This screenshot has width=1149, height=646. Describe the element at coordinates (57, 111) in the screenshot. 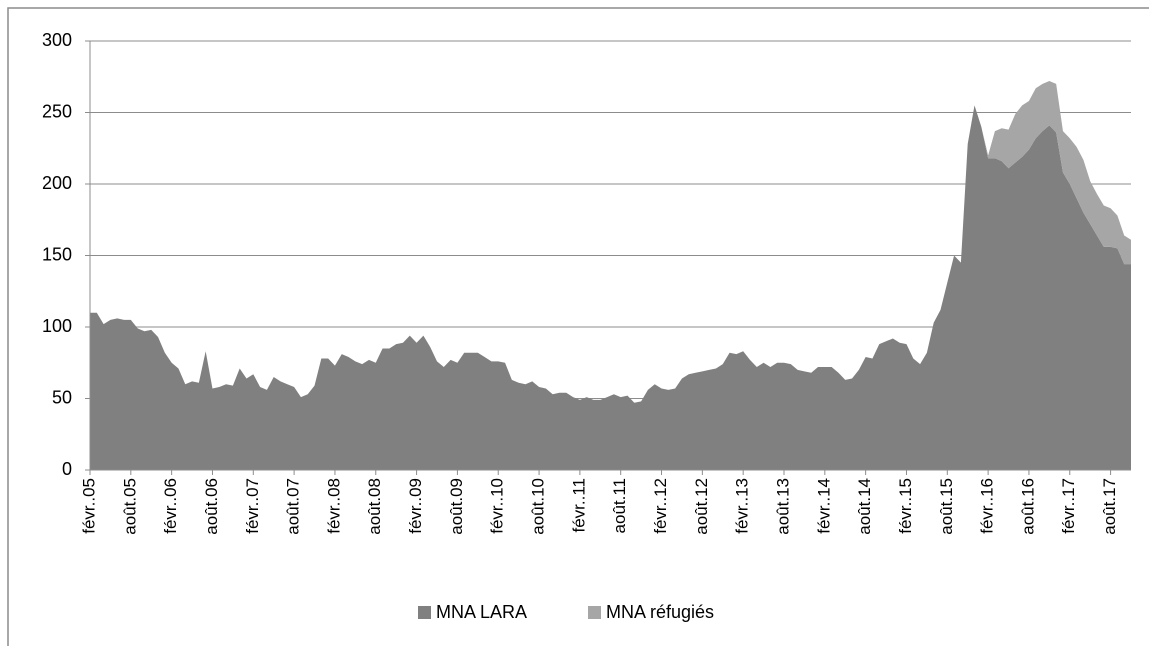

I see `y-tick-label: 250` at that location.